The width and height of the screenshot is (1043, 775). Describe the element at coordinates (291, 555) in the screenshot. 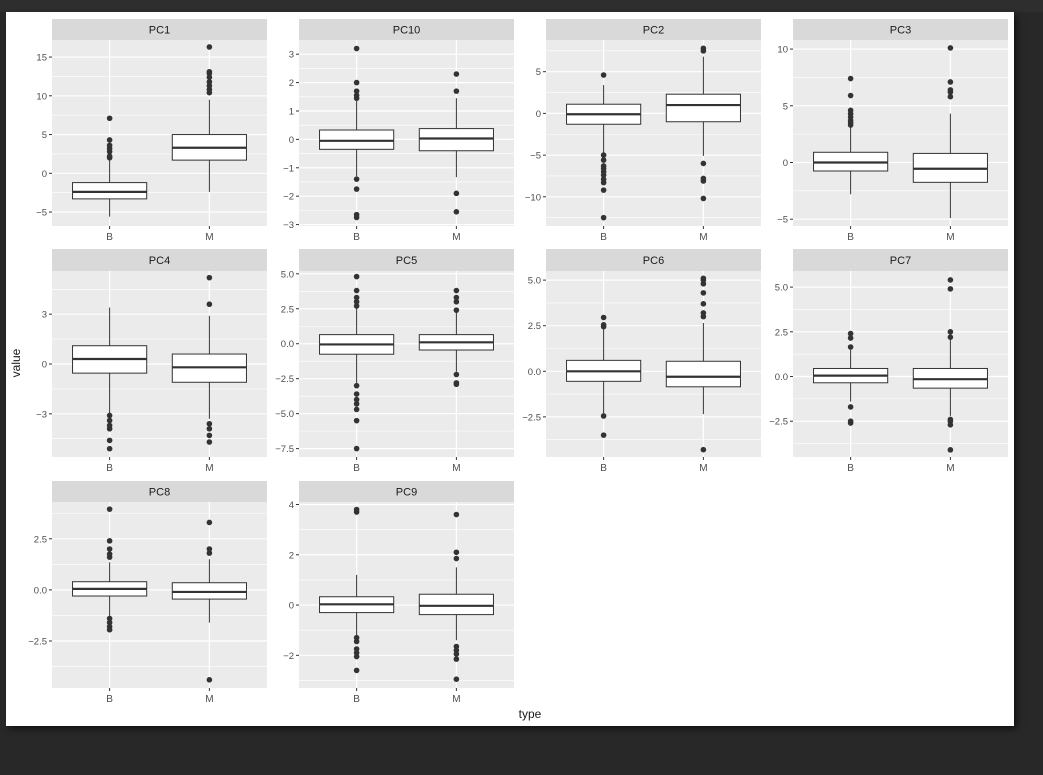

I see `y-tick-label: 2` at that location.